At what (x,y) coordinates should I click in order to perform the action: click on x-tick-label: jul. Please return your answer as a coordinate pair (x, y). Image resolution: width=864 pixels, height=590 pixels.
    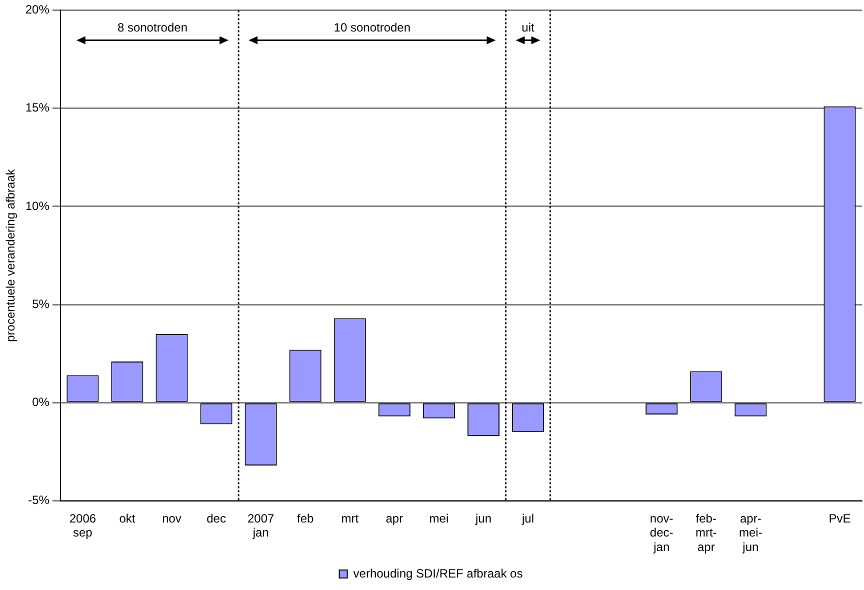
    Looking at the image, I should click on (527, 518).